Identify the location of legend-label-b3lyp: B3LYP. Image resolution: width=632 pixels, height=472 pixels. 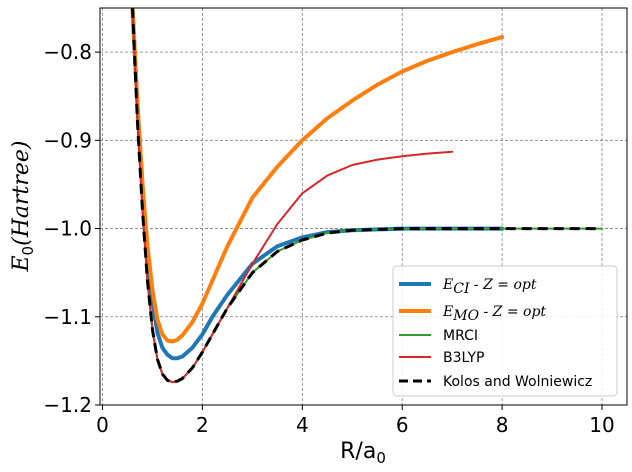
(463, 358).